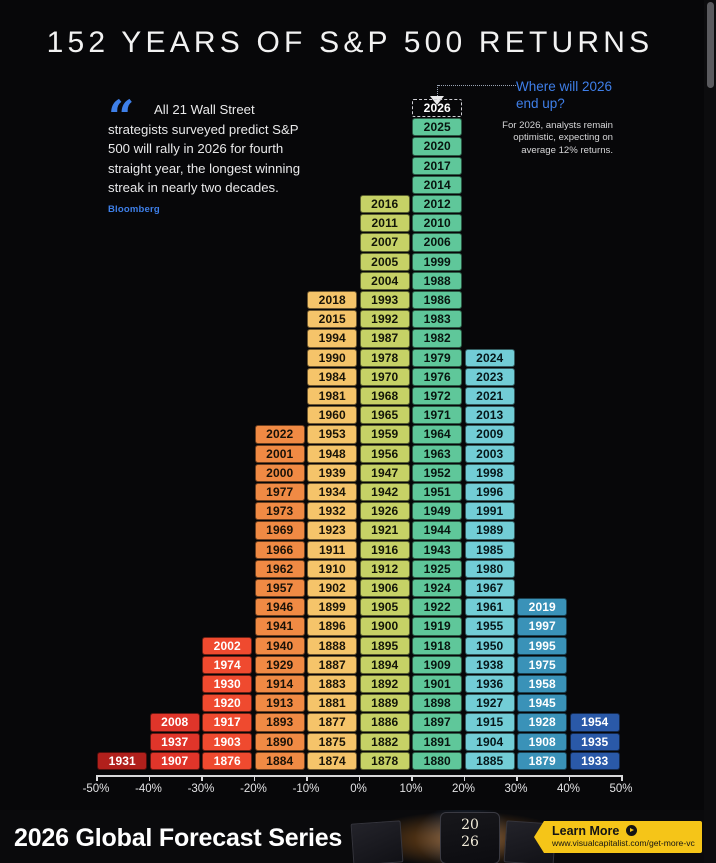  What do you see at coordinates (384, 376) in the screenshot?
I see `year-cell: 1970` at bounding box center [384, 376].